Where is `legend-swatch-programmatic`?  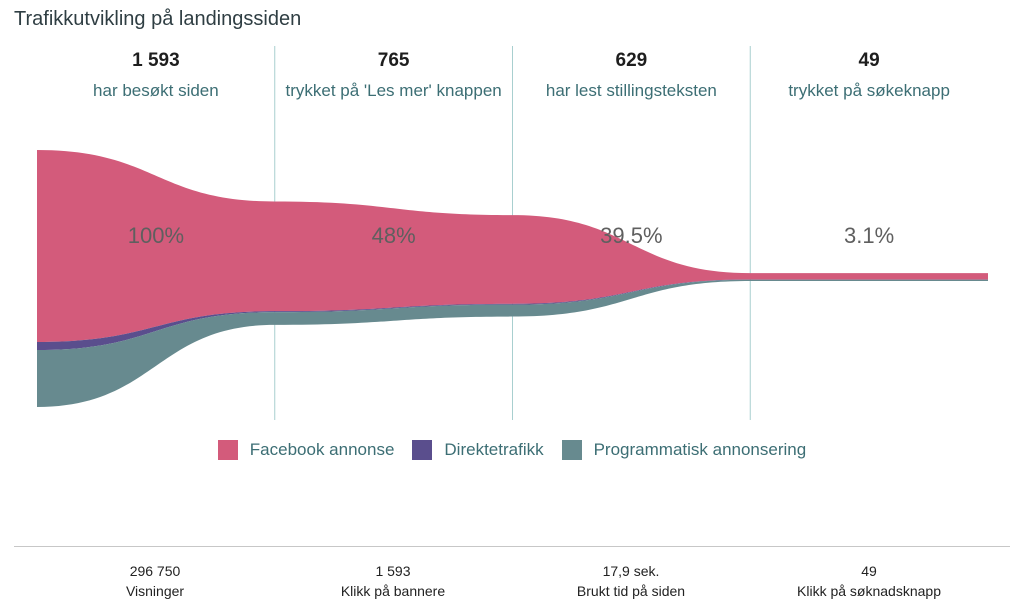 legend-swatch-programmatic is located at coordinates (571, 450).